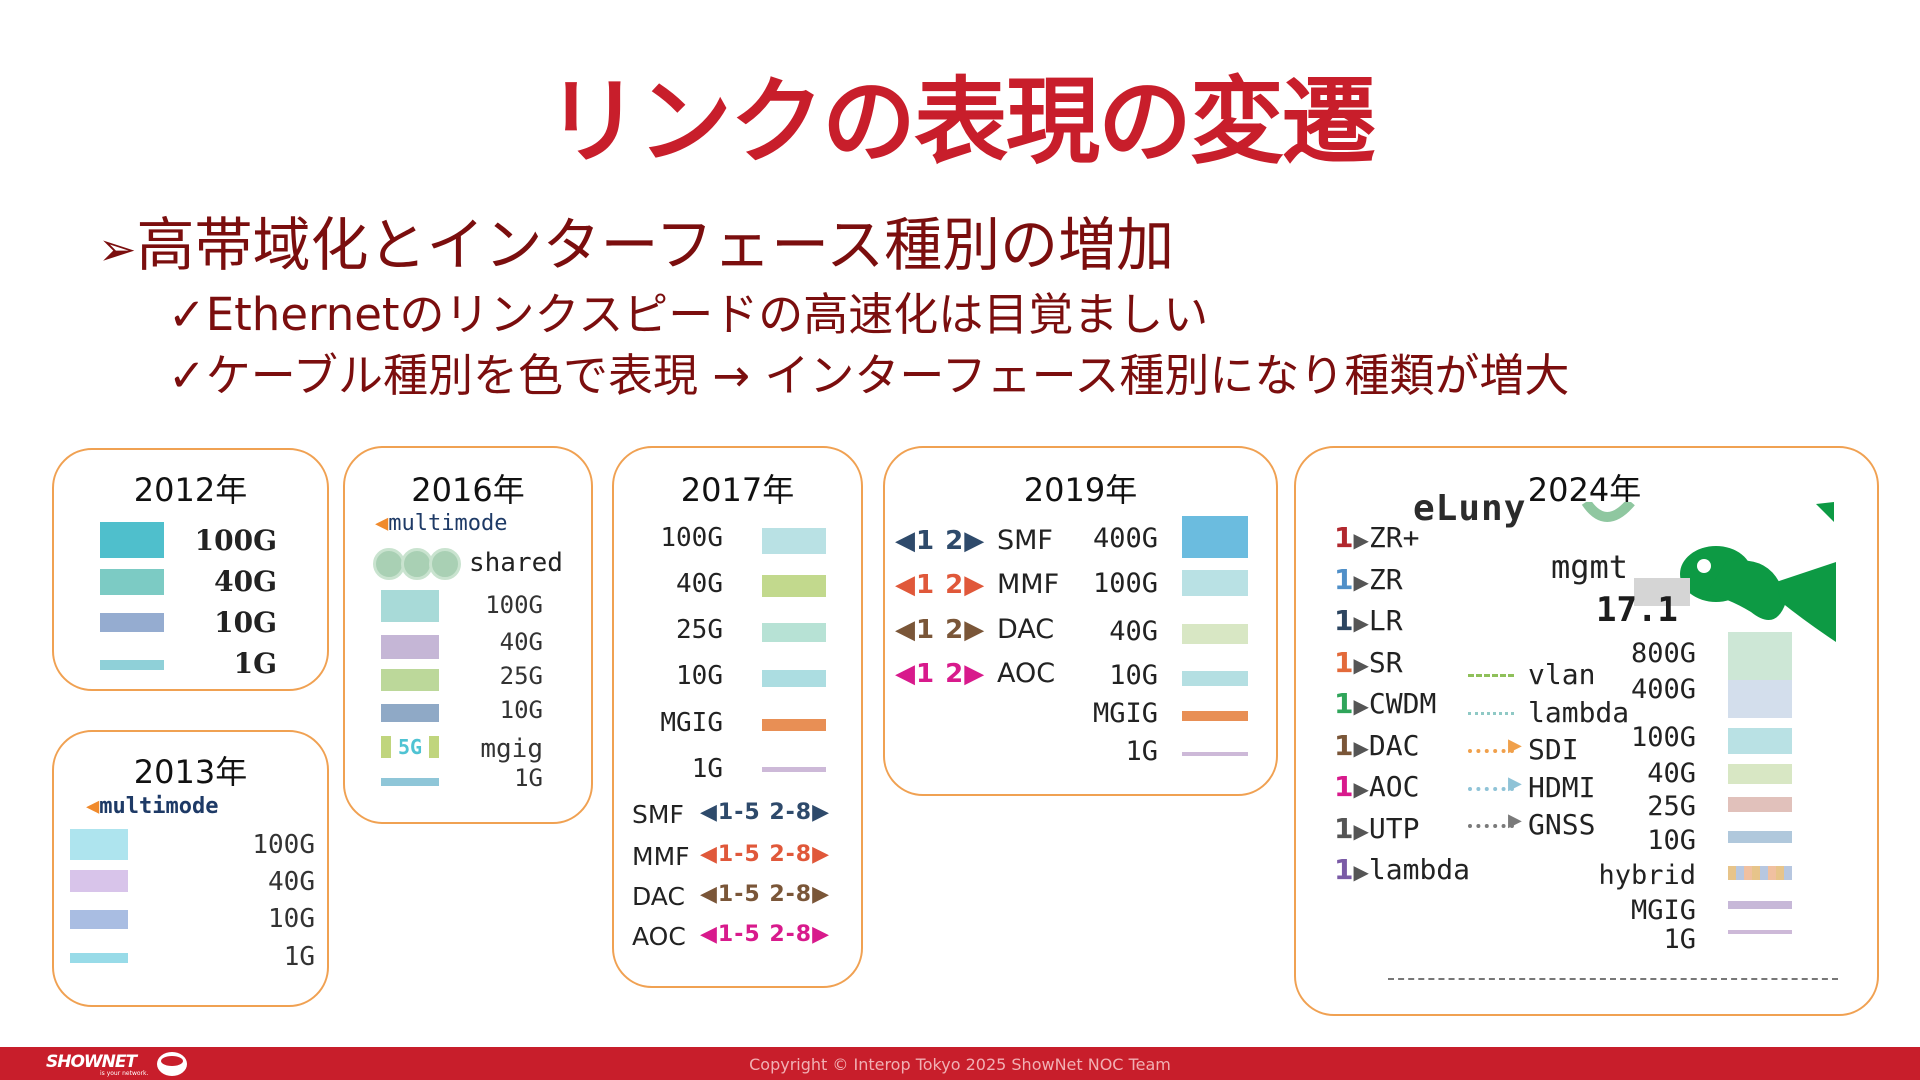 The image size is (1920, 1080). What do you see at coordinates (418, 564) in the screenshot?
I see `shared-circles-icon` at bounding box center [418, 564].